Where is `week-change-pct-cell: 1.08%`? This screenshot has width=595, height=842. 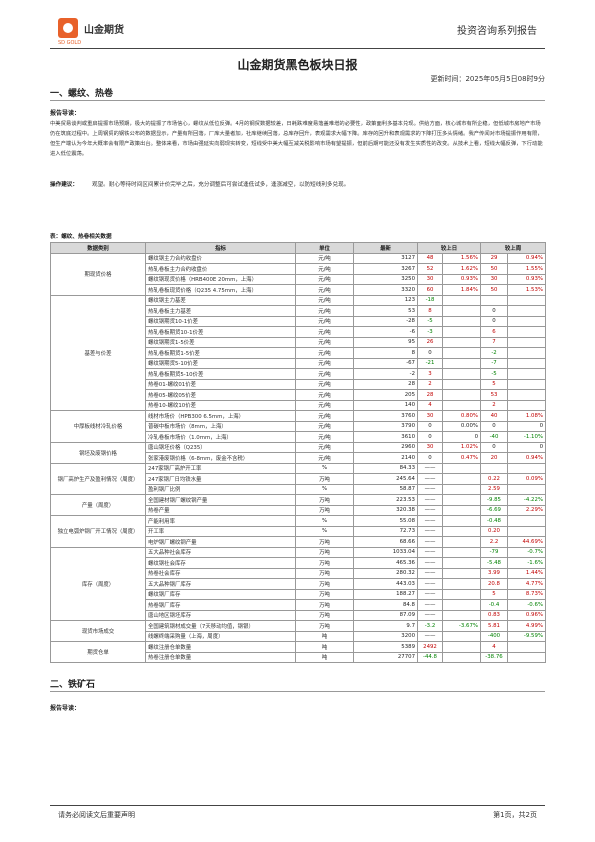
week-change-pct-cell: 1.08% is located at coordinates (526, 416).